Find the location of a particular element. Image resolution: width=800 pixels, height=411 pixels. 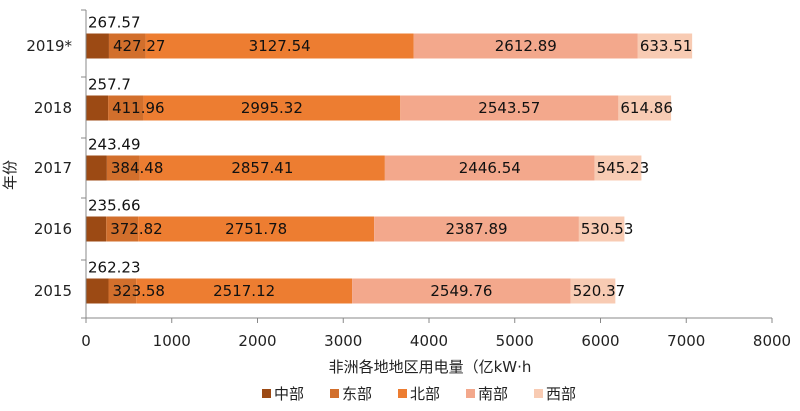

x-tick-label: 1000 is located at coordinates (172, 341).